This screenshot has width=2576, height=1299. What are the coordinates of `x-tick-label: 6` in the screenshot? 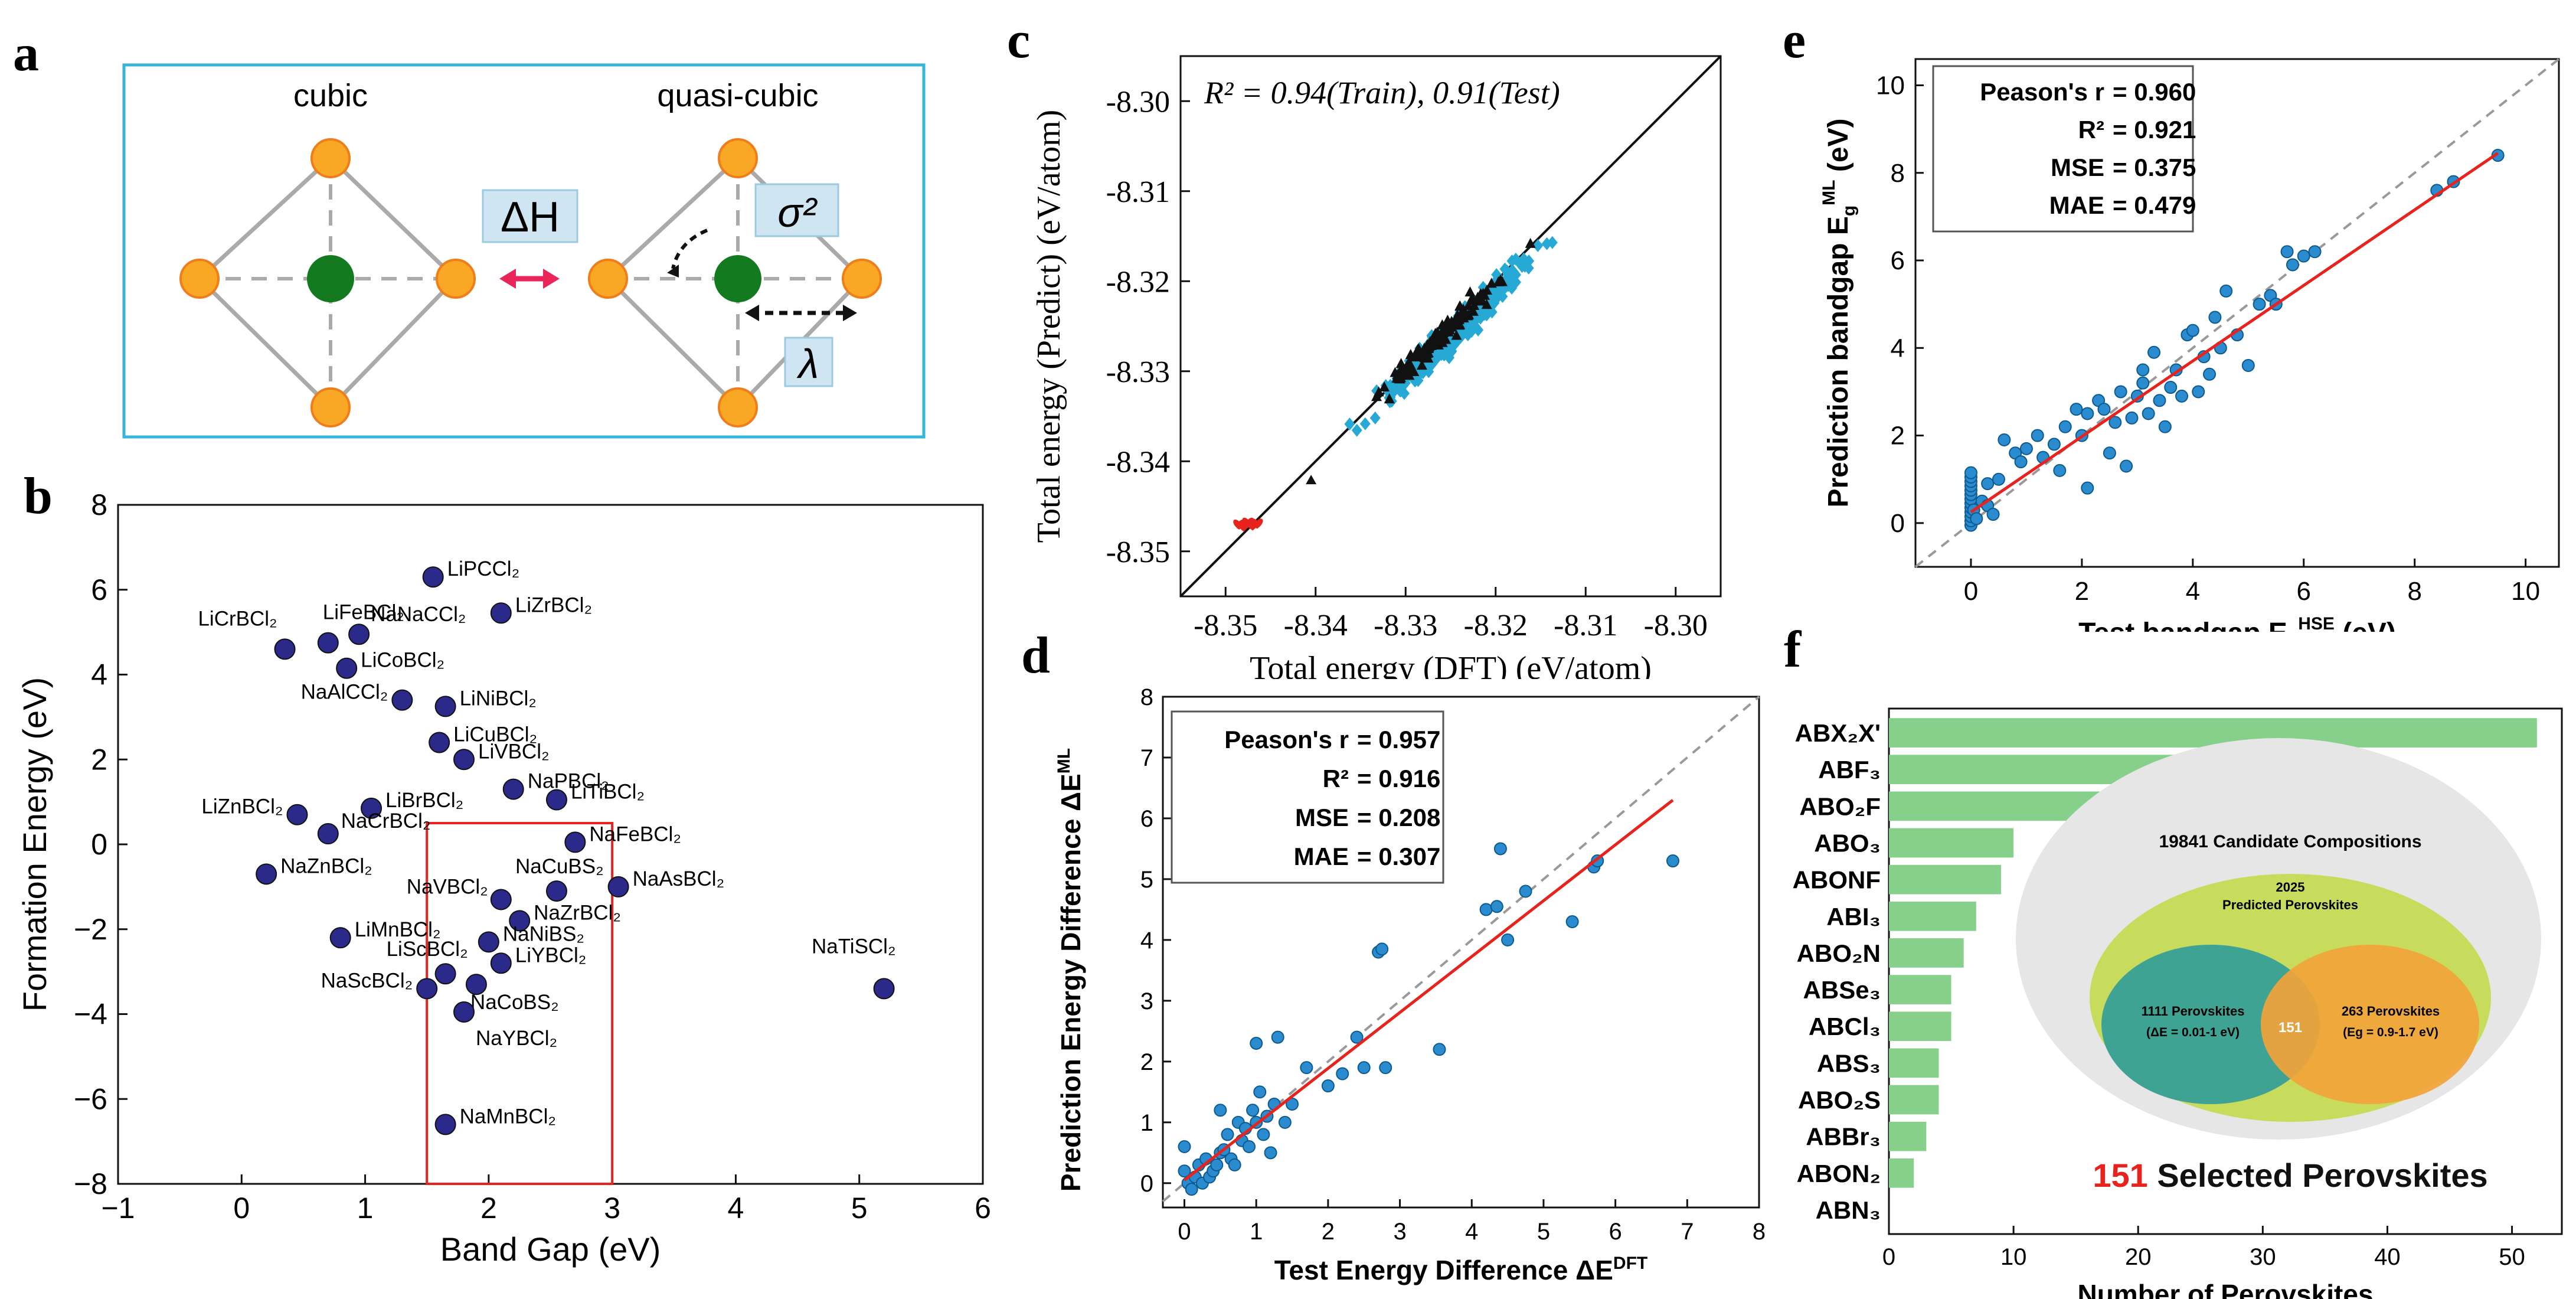 It's located at (1615, 1232).